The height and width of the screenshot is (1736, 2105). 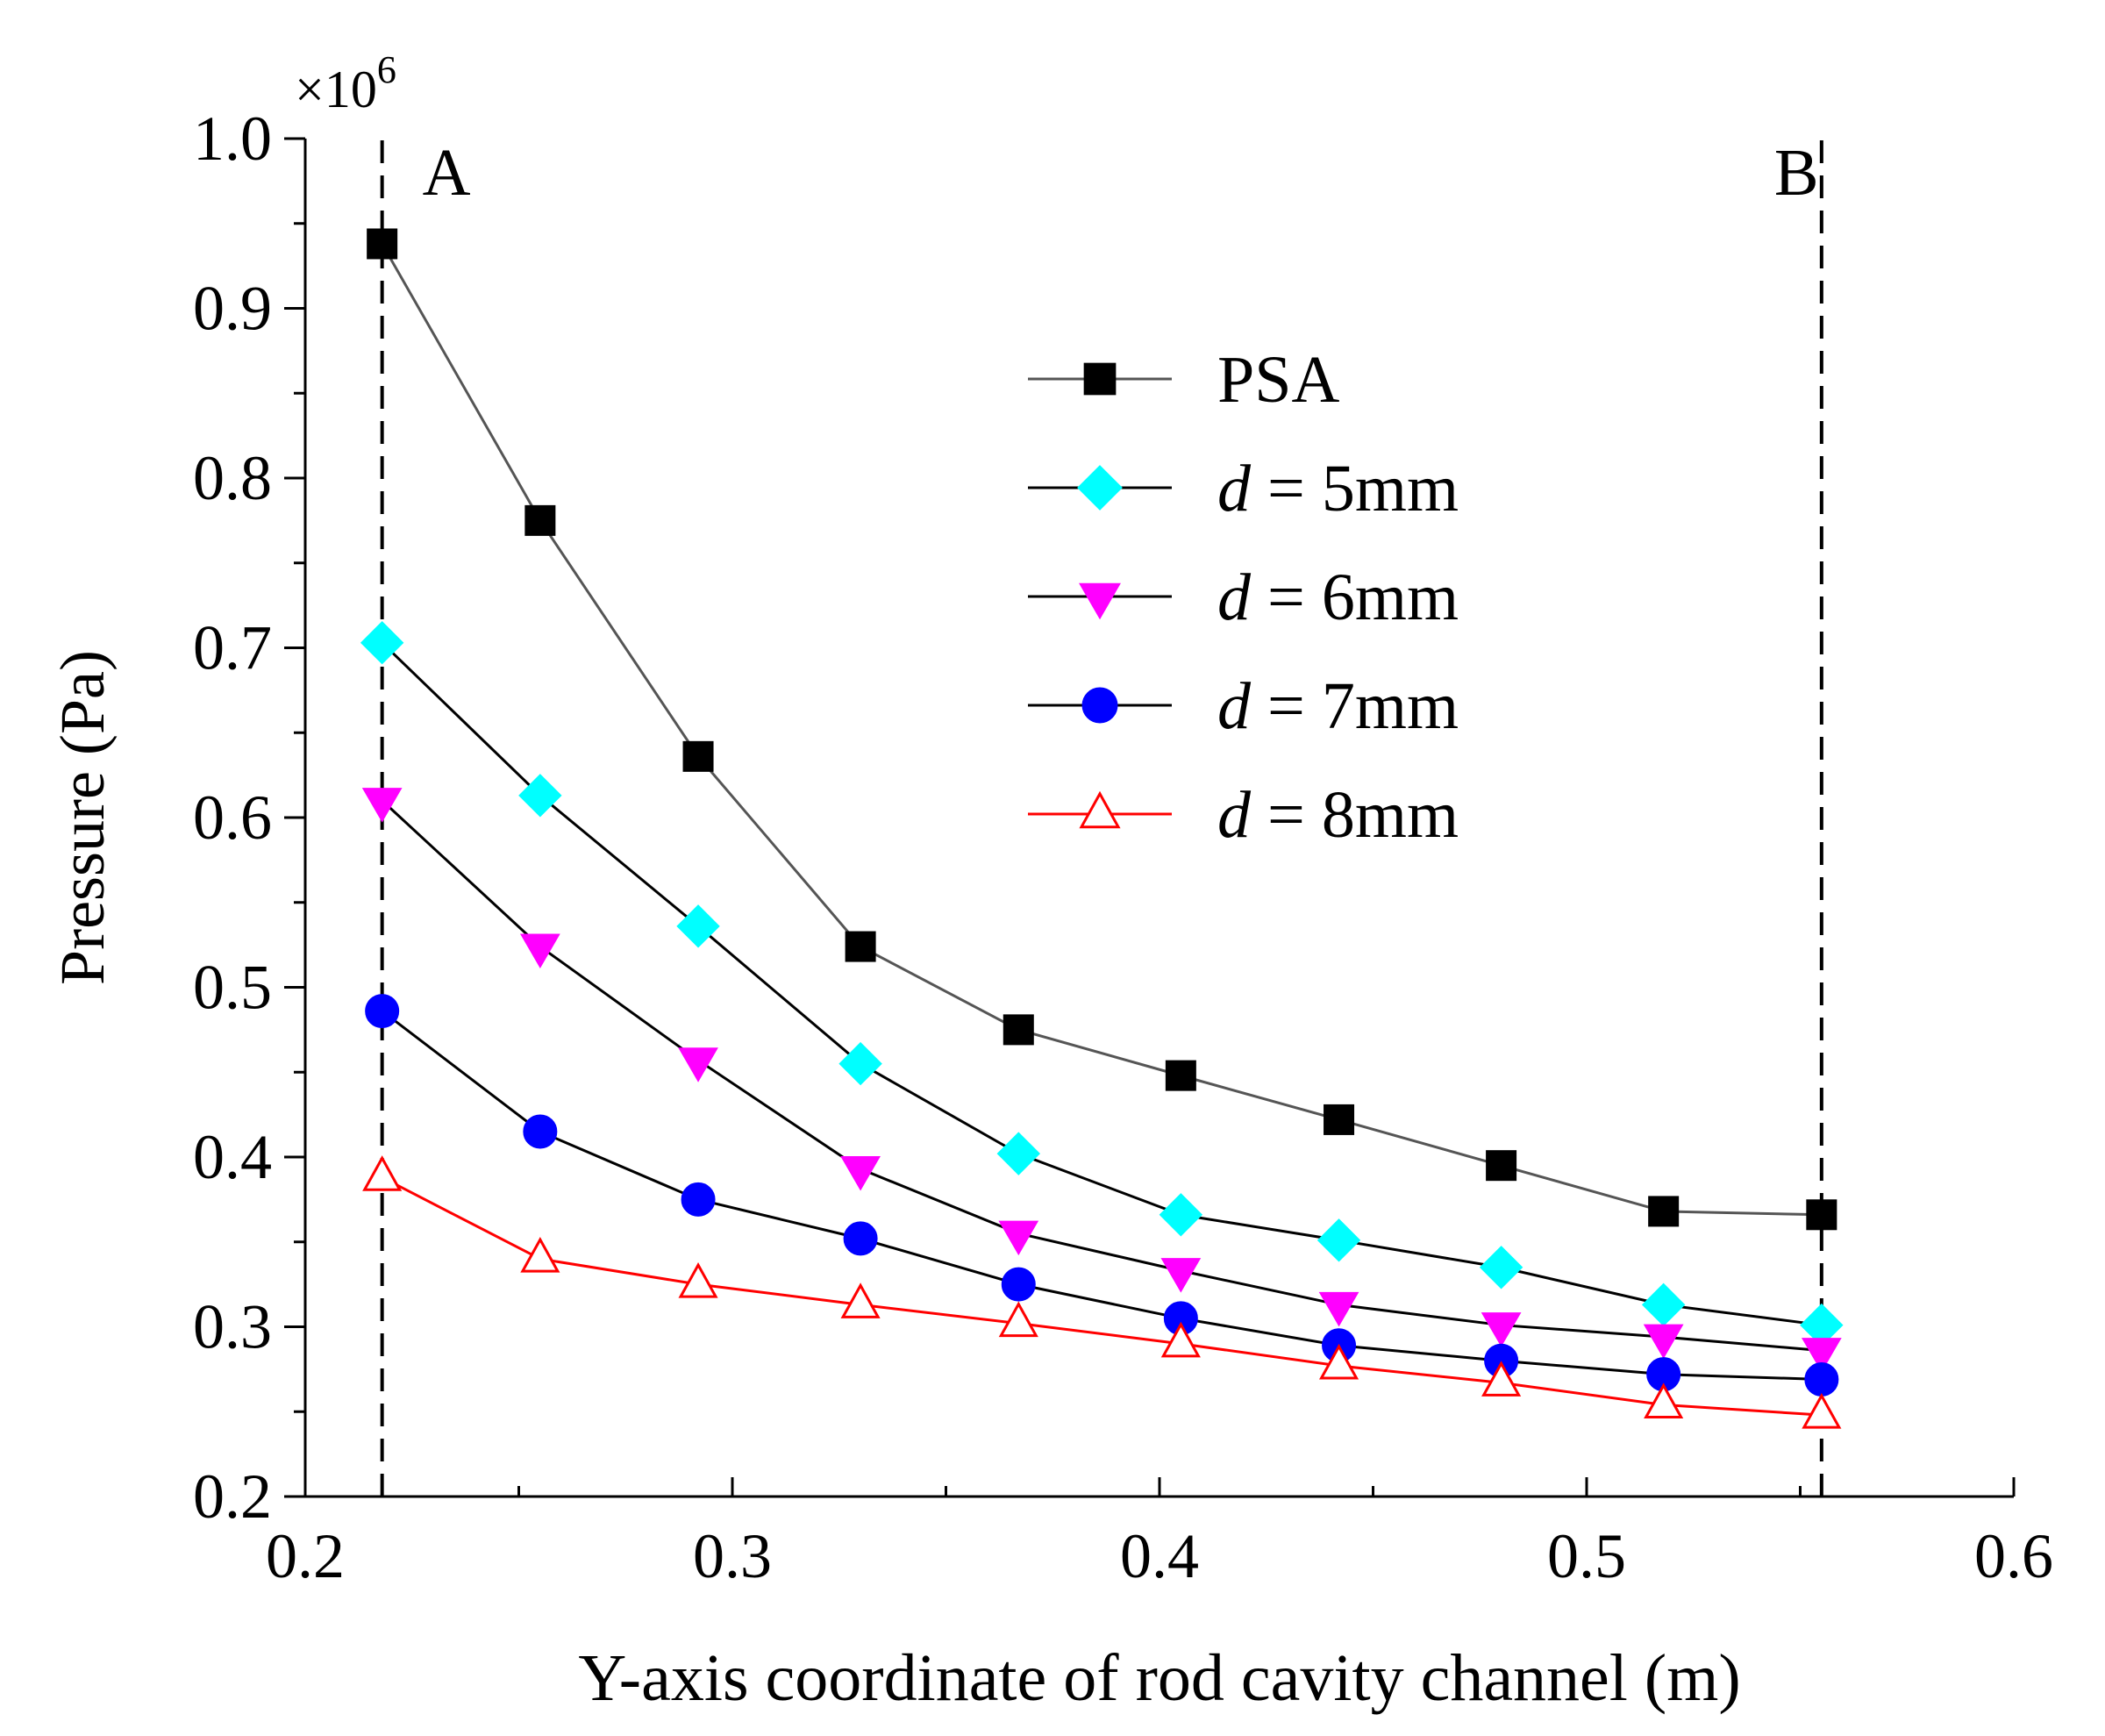 I want to click on y-axis-label: Pressure (Pa), so click(x=82, y=817).